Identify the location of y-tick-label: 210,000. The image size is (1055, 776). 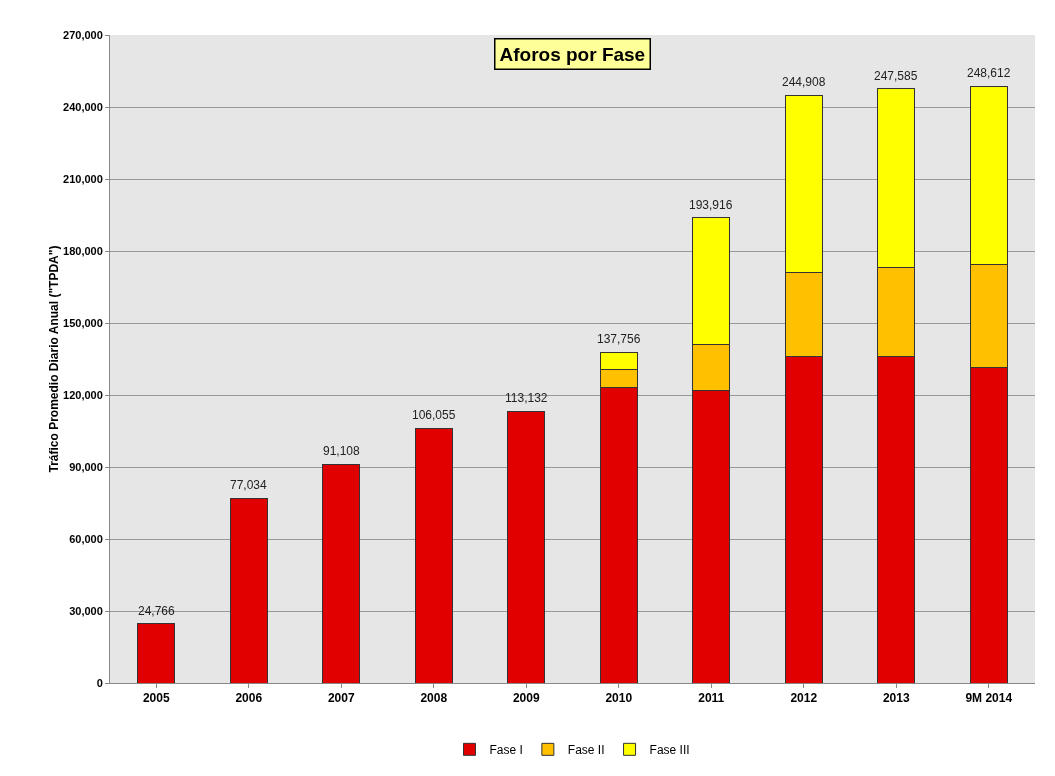
(83, 178).